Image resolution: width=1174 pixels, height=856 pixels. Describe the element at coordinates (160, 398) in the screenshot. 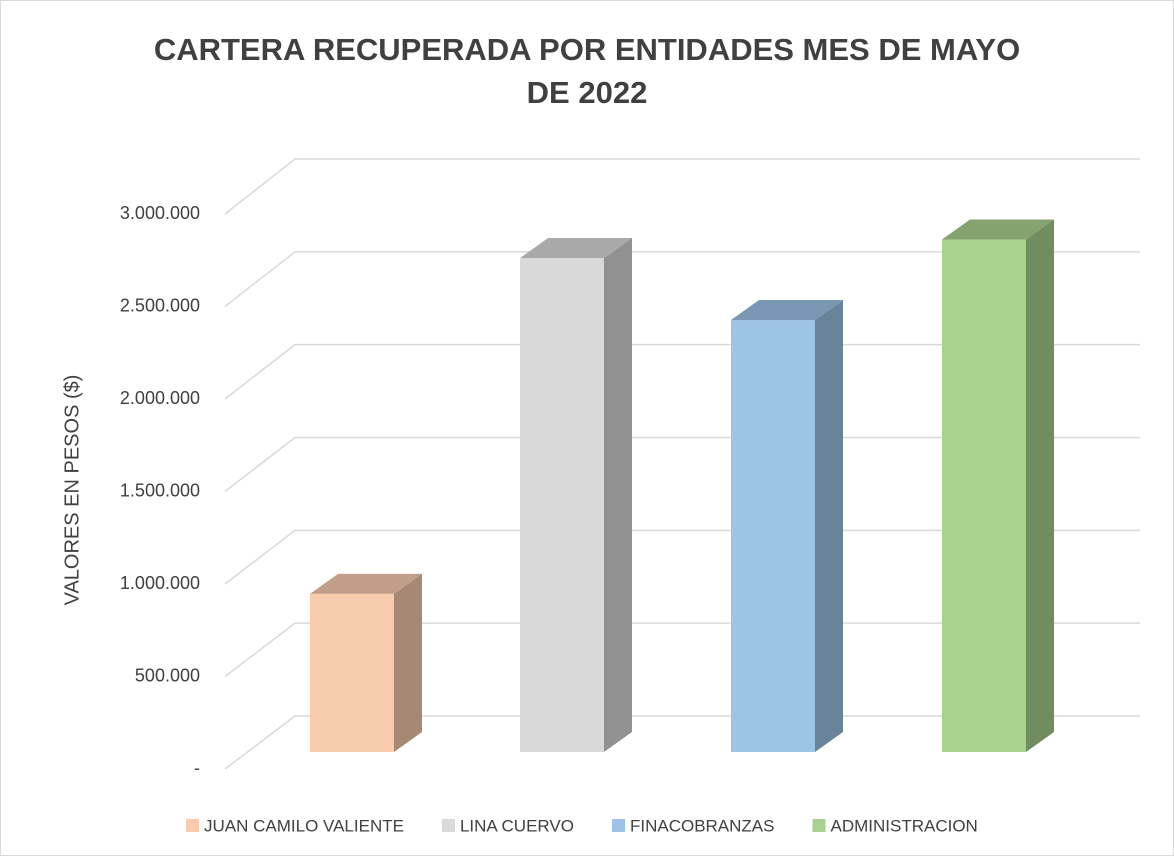

I see `y-tick-label: 2.000.000` at that location.